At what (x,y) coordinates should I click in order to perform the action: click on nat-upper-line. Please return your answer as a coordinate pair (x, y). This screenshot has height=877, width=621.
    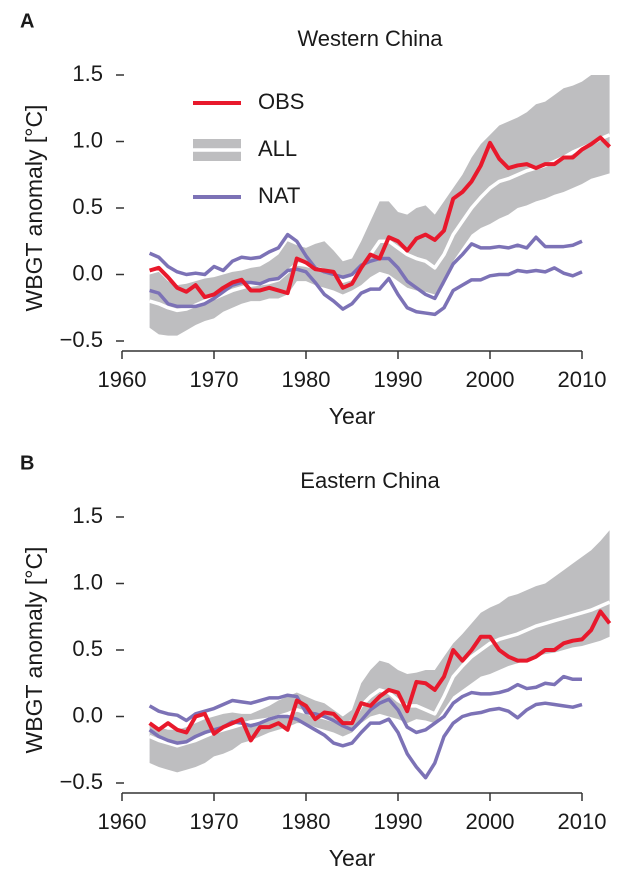
    Looking at the image, I should click on (365, 704).